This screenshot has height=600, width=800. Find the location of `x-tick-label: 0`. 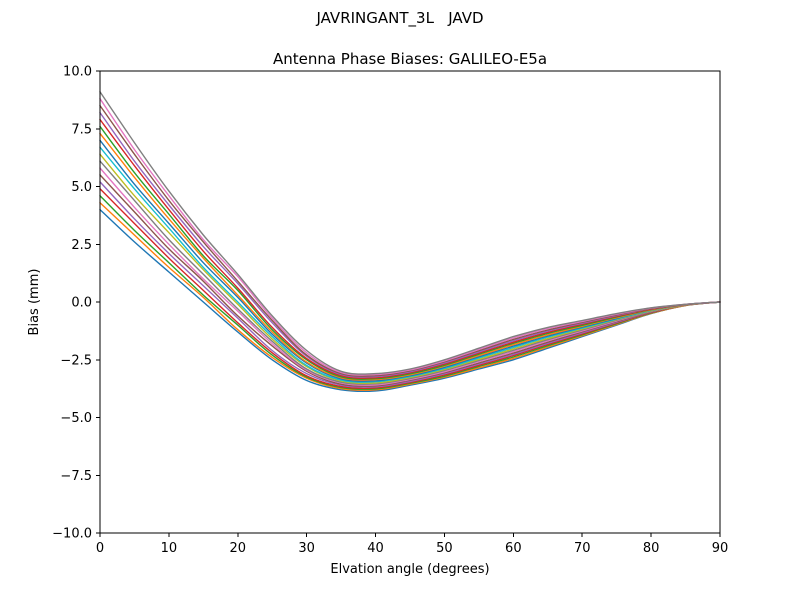

x-tick-label: 0 is located at coordinates (100, 548).